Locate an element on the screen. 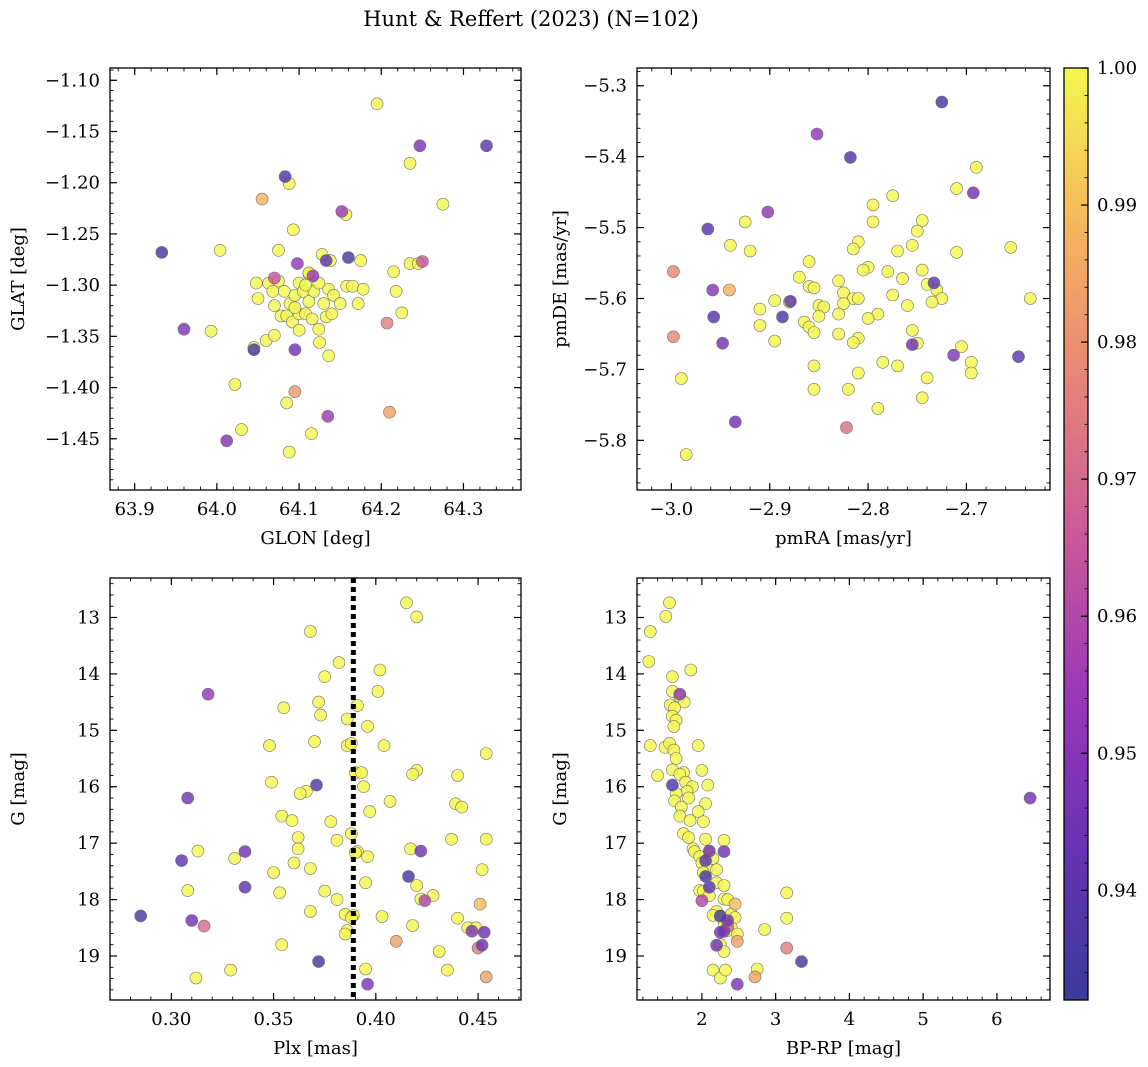 Image resolution: width=1148 pixels, height=1067 pixels. y-axis-label: G [mag] is located at coordinates (18, 788).